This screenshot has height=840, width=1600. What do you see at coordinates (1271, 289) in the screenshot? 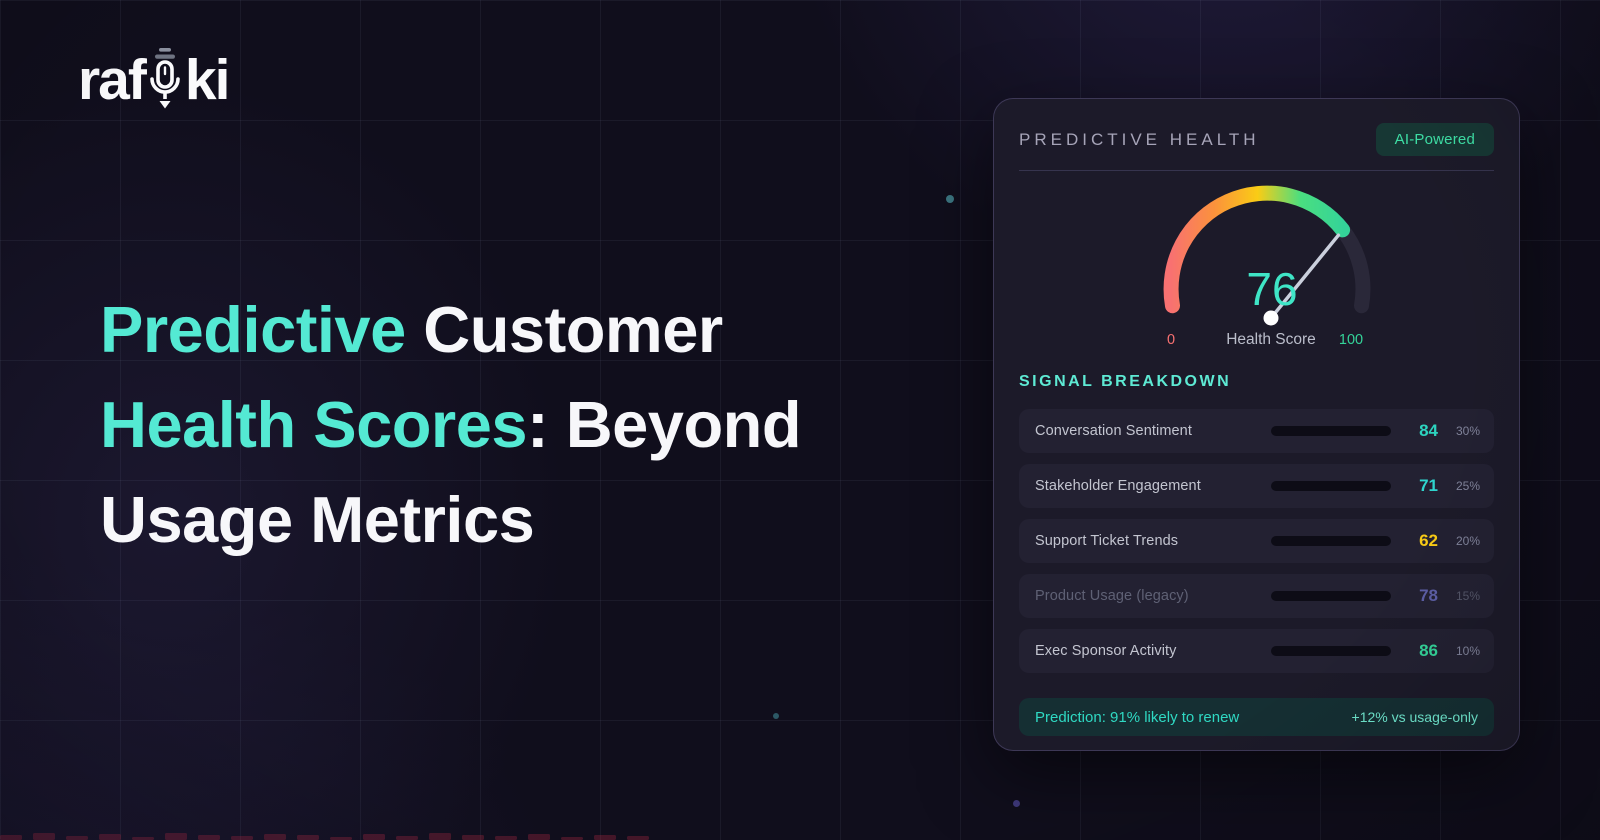
I see `svg-text: 76` at bounding box center [1271, 289].